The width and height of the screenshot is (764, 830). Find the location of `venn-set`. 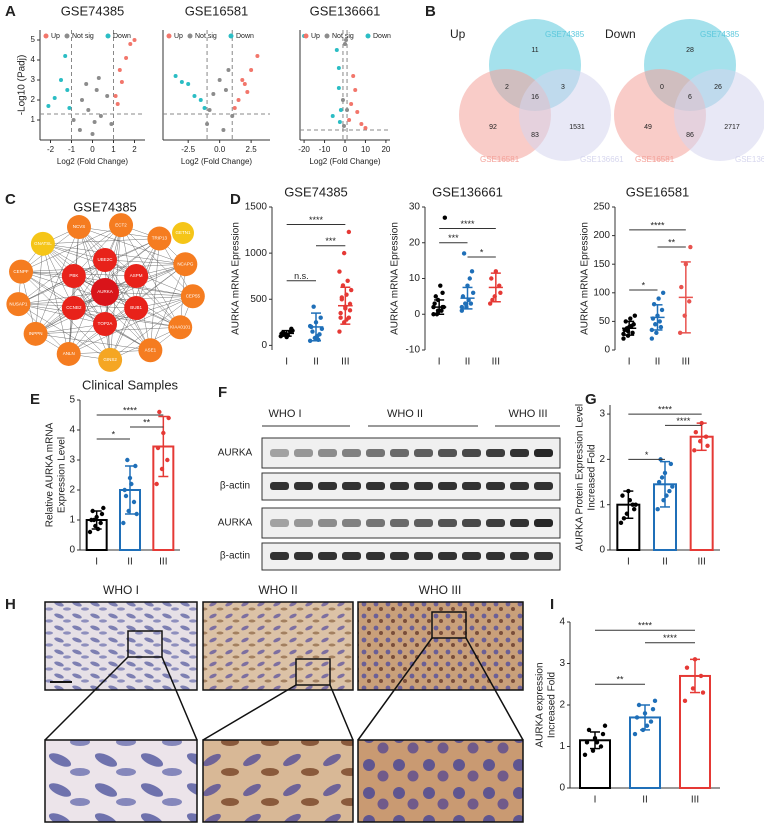

venn-set is located at coordinates (565, 115).